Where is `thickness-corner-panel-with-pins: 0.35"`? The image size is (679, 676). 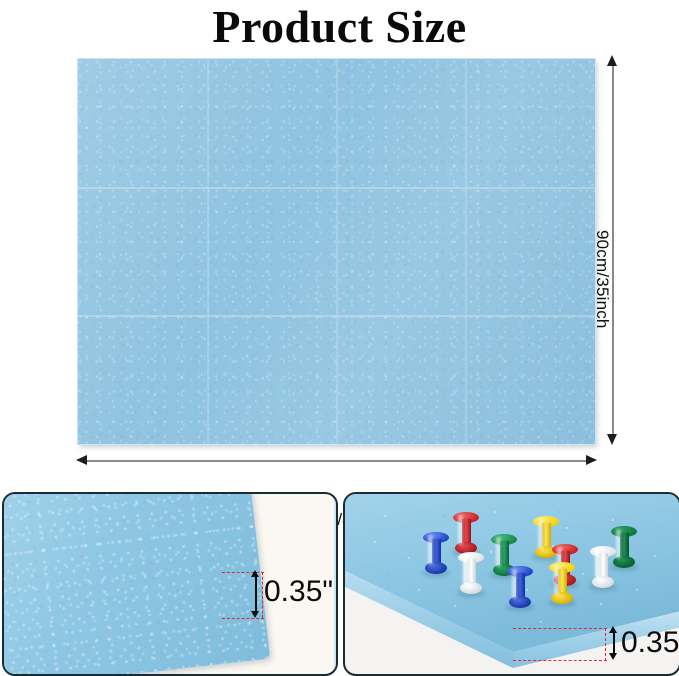
thickness-corner-panel-with-pins: 0.35" is located at coordinates (511, 584).